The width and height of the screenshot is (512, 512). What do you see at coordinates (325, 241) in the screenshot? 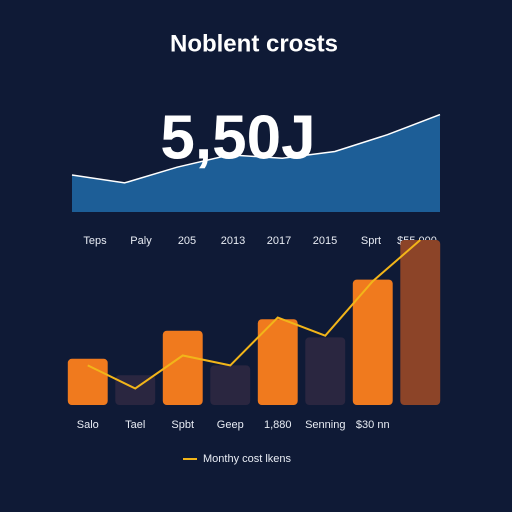
I see `x-tick-label: 2015` at bounding box center [325, 241].